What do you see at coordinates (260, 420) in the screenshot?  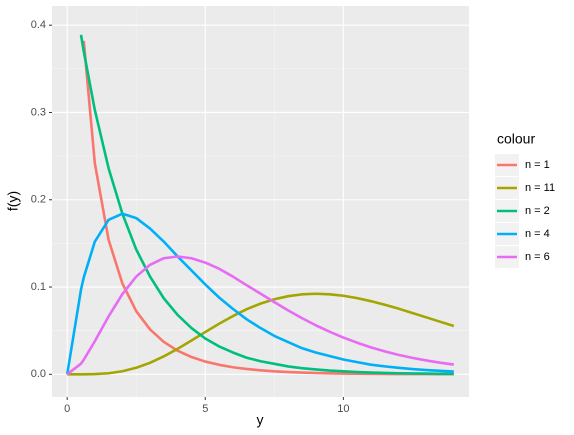 I see `x-axis-title: y` at bounding box center [260, 420].